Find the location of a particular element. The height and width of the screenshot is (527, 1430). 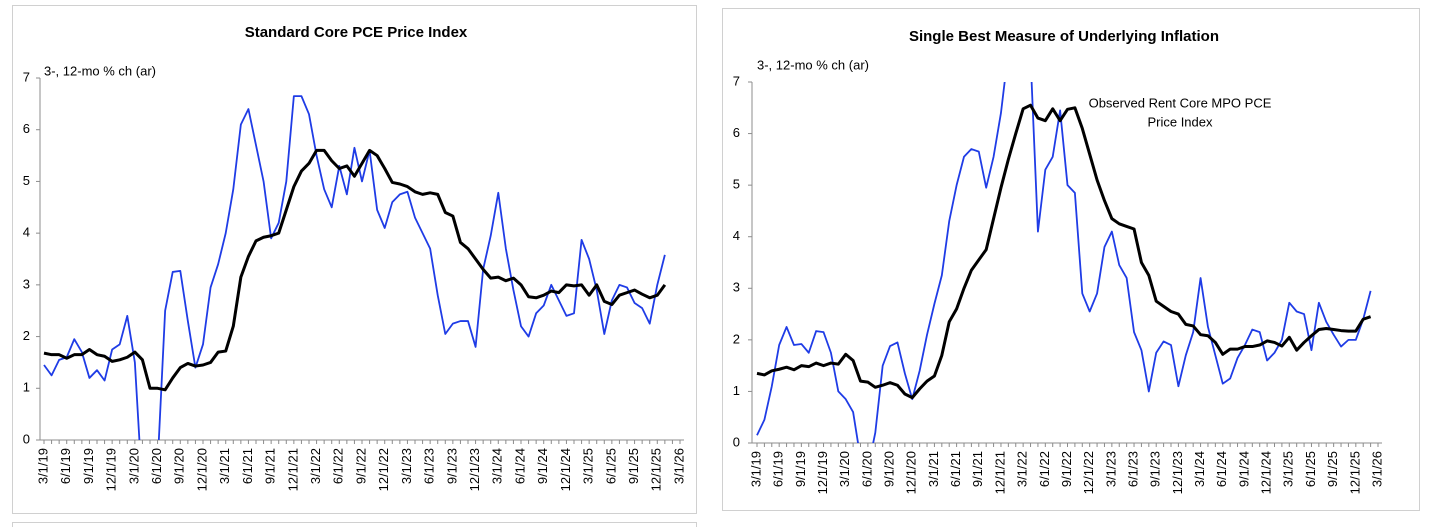

annotation: Price Index is located at coordinates (1180, 121).